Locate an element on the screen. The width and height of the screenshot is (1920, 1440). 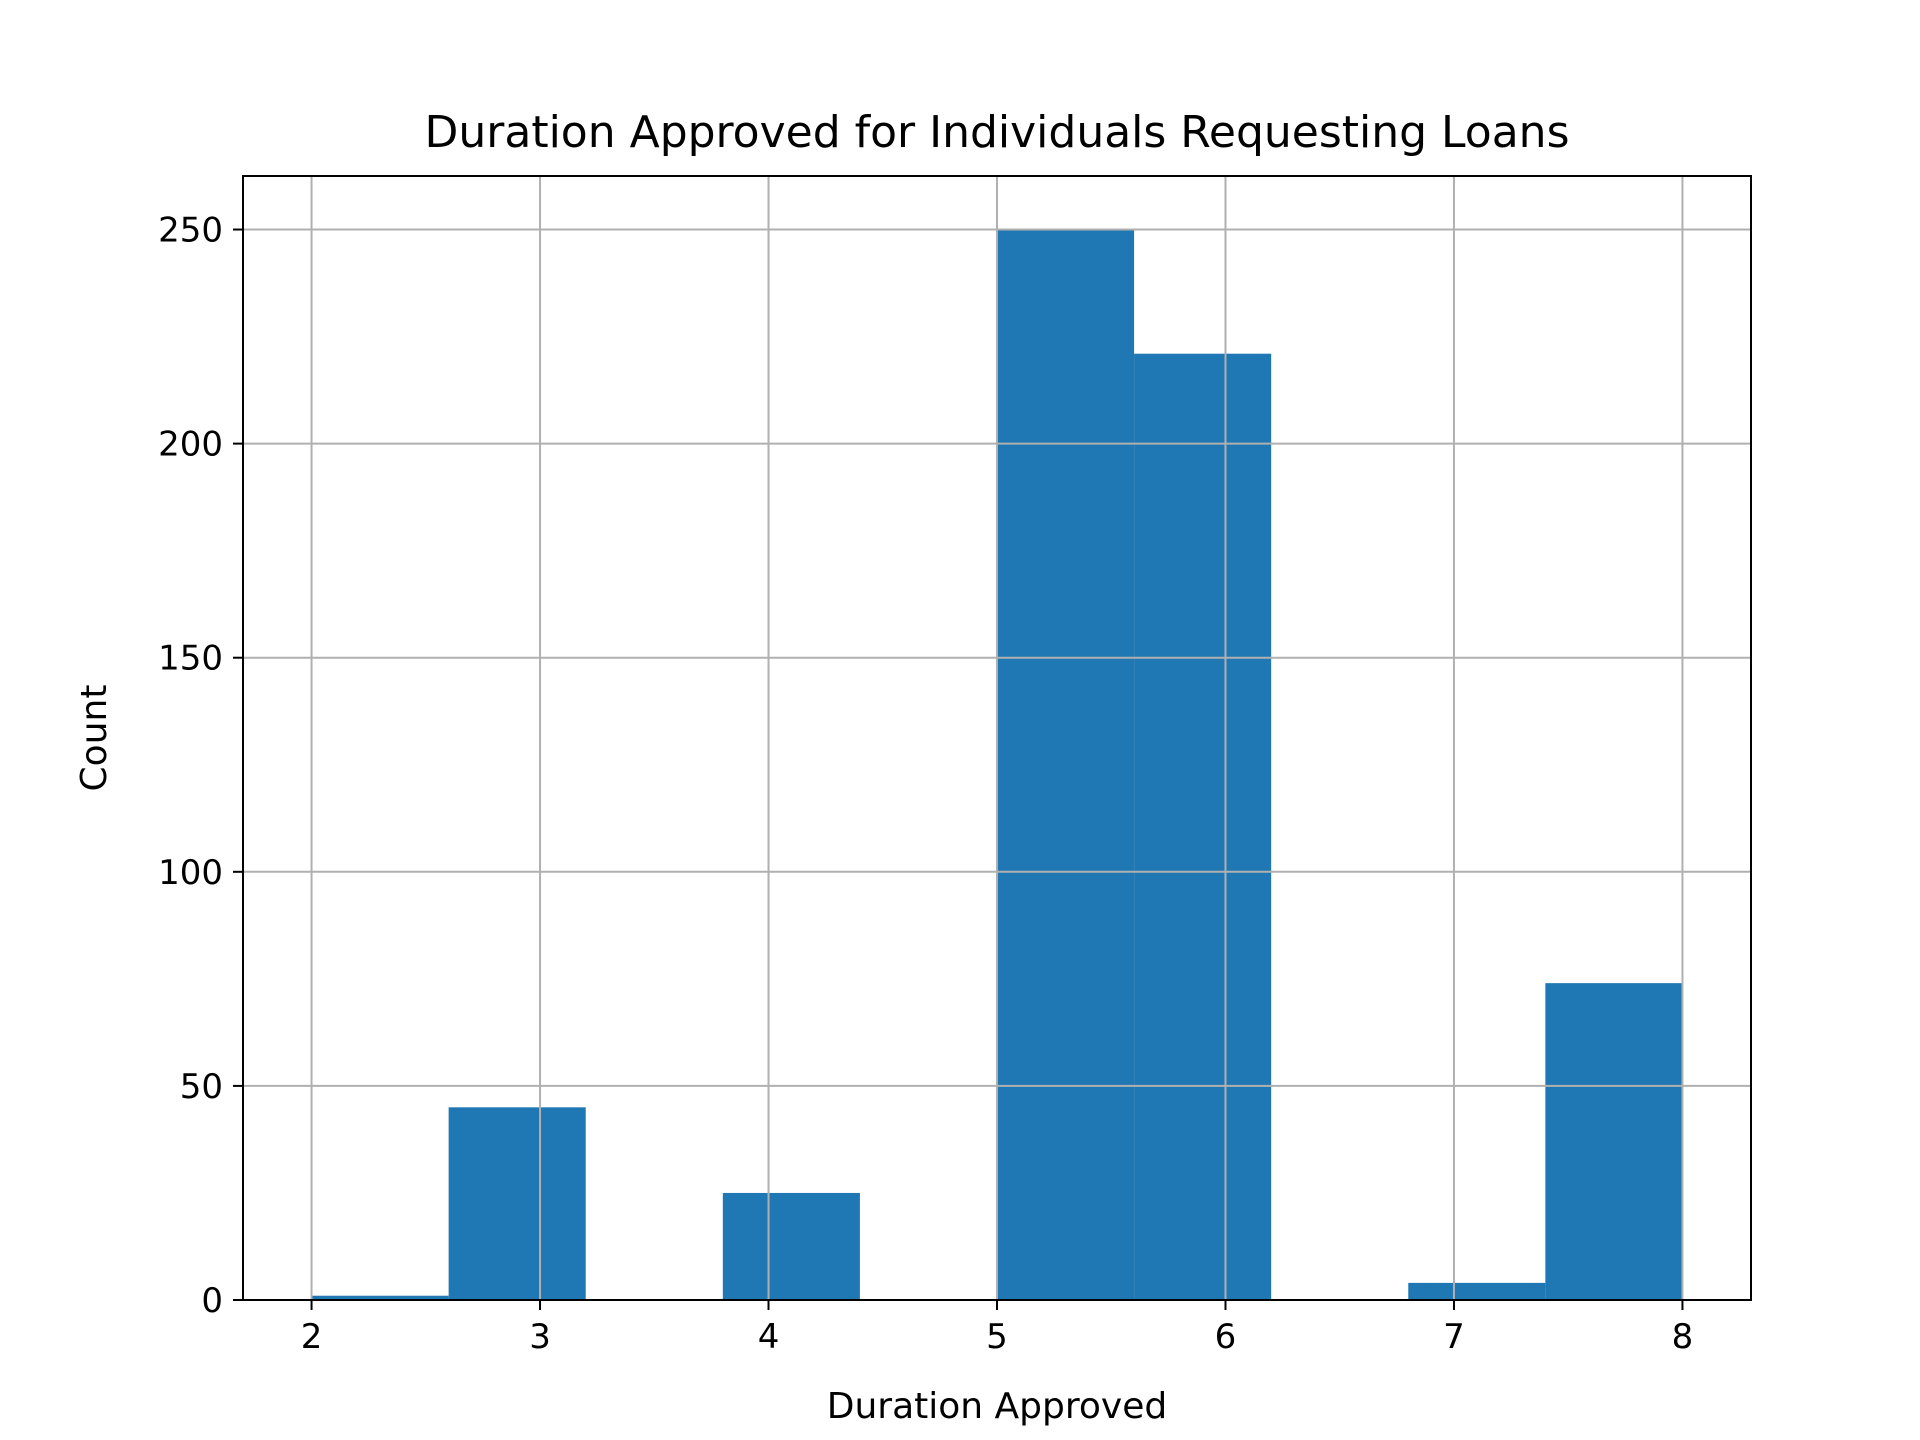
y-tick-label-0: 0 is located at coordinates (212, 1301).